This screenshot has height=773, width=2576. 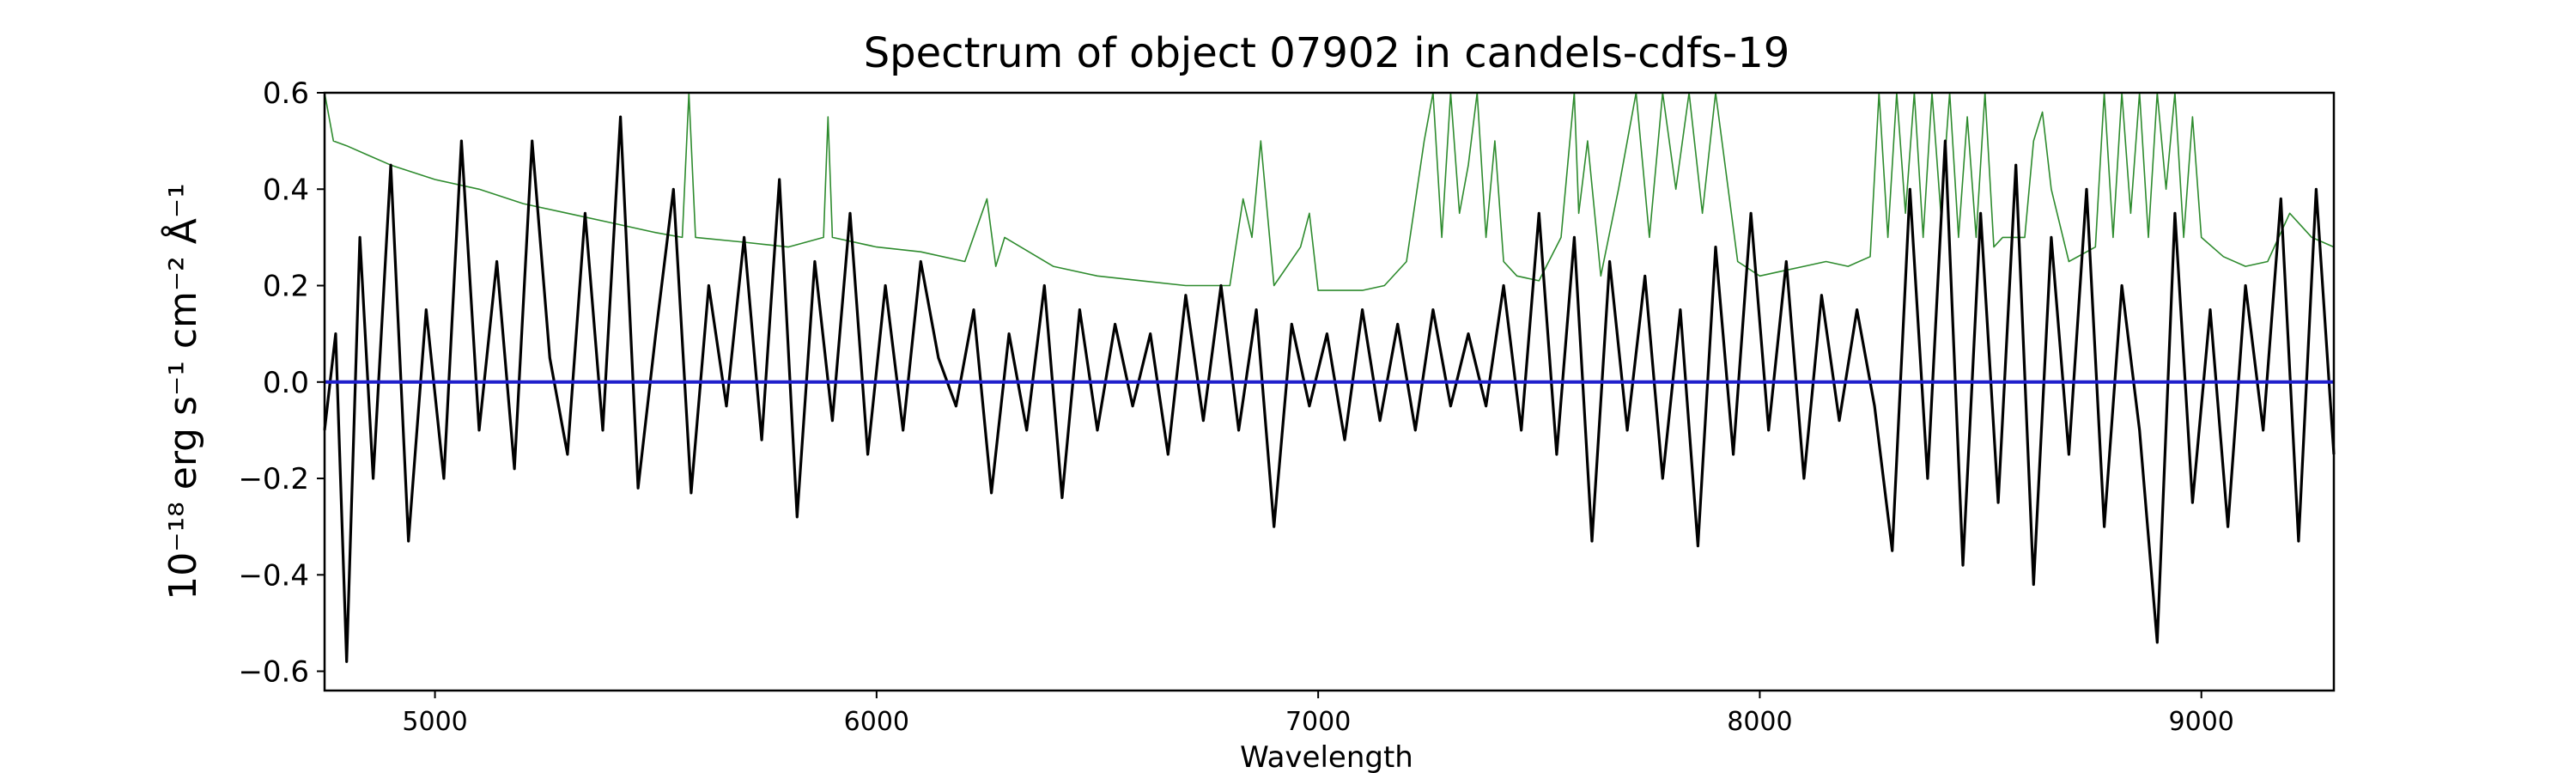 I want to click on y-tick-label: 0.4, so click(x=286, y=190).